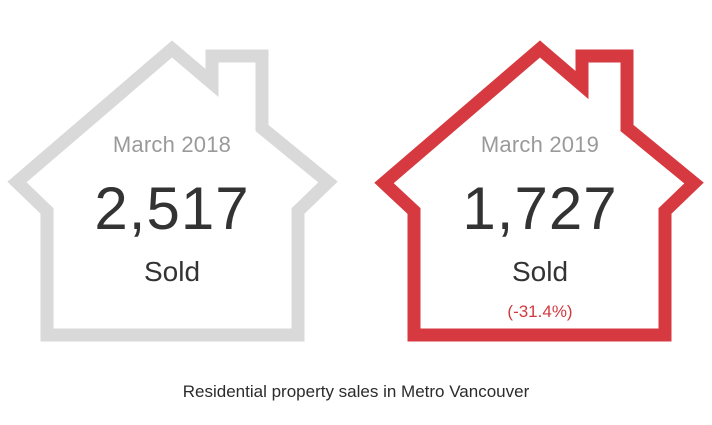 The height and width of the screenshot is (425, 712). What do you see at coordinates (172, 208) in the screenshot?
I see `sales-count: 2,517` at bounding box center [172, 208].